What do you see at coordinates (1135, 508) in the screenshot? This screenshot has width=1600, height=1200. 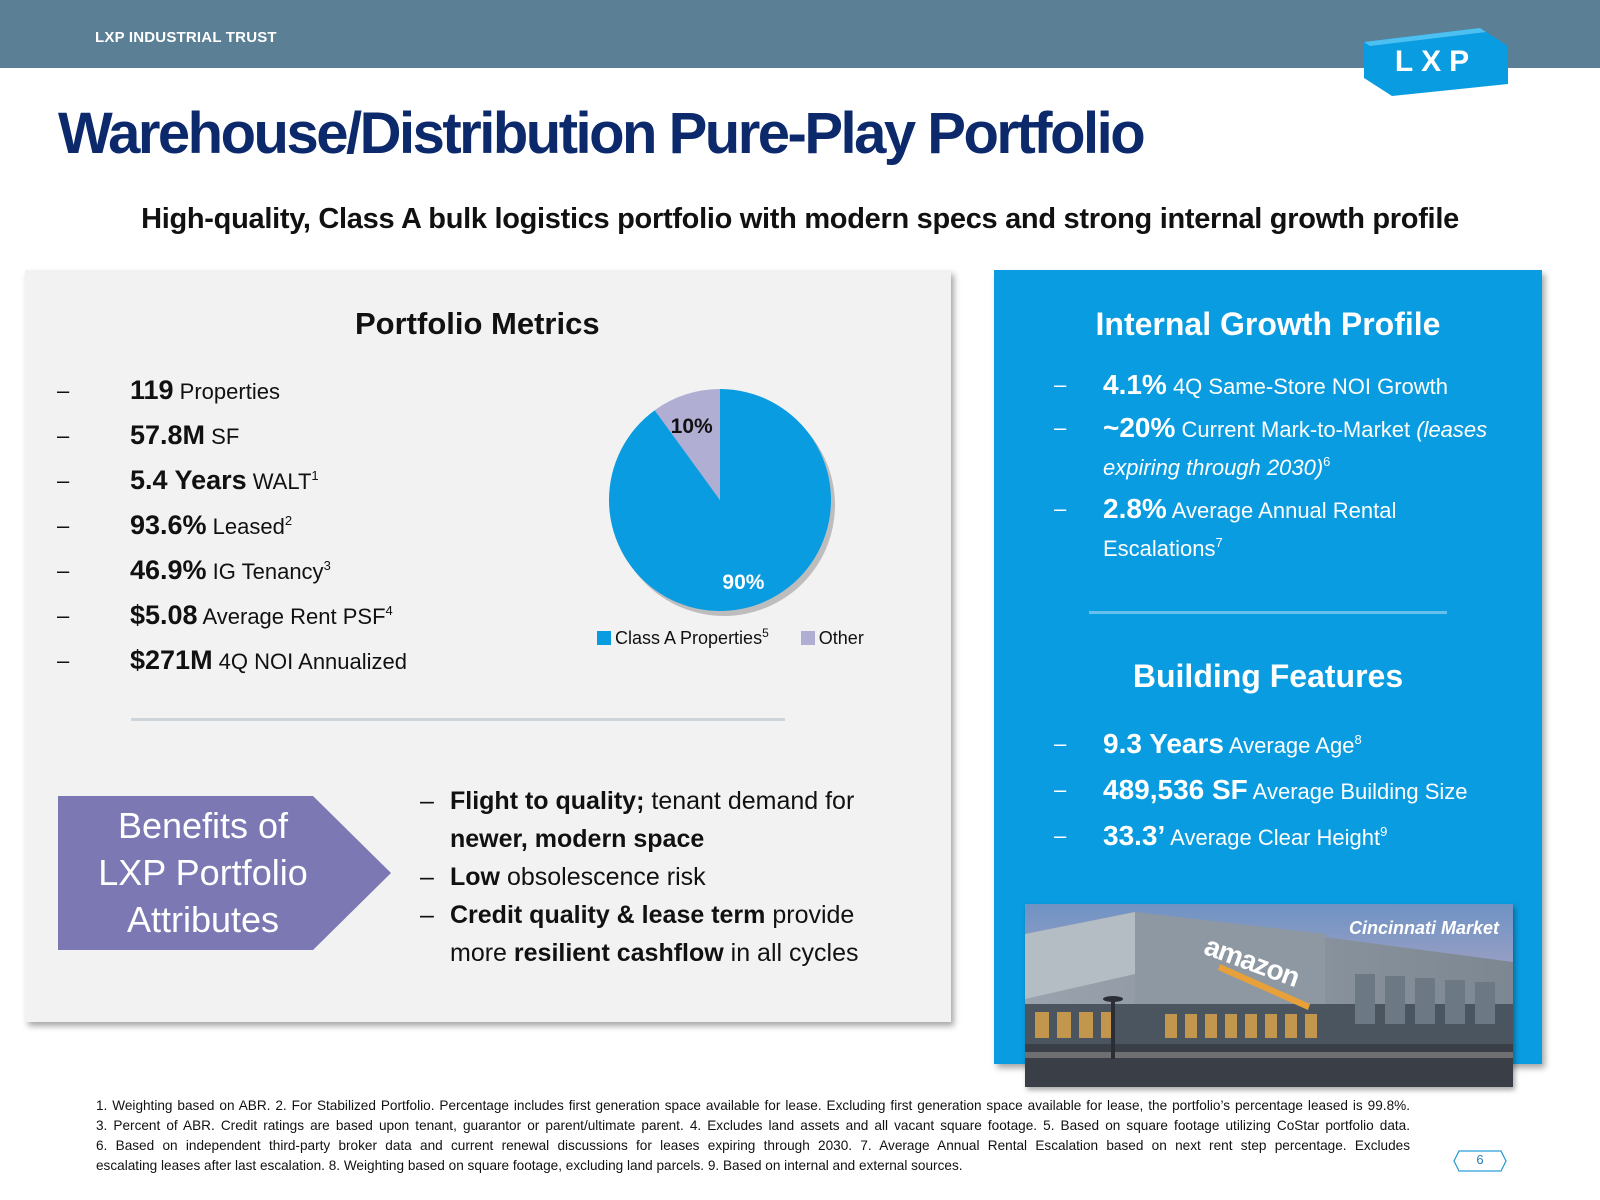 I see `growth-value: 2.8%` at bounding box center [1135, 508].